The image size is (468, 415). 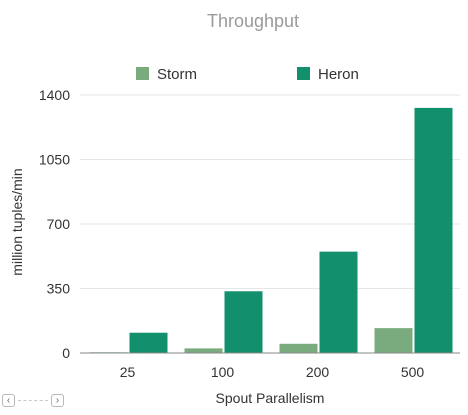 What do you see at coordinates (17, 221) in the screenshot?
I see `y-axis-label: million tuples/min` at bounding box center [17, 221].